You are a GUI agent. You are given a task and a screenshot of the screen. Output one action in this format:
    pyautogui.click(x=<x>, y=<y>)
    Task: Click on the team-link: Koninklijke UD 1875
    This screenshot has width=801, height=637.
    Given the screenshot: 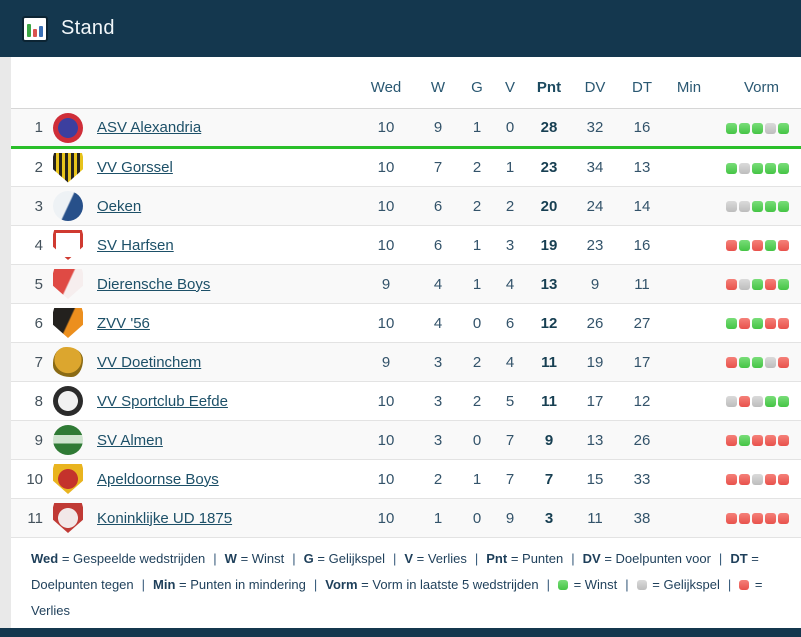 What is the action you would take?
    pyautogui.click(x=165, y=518)
    